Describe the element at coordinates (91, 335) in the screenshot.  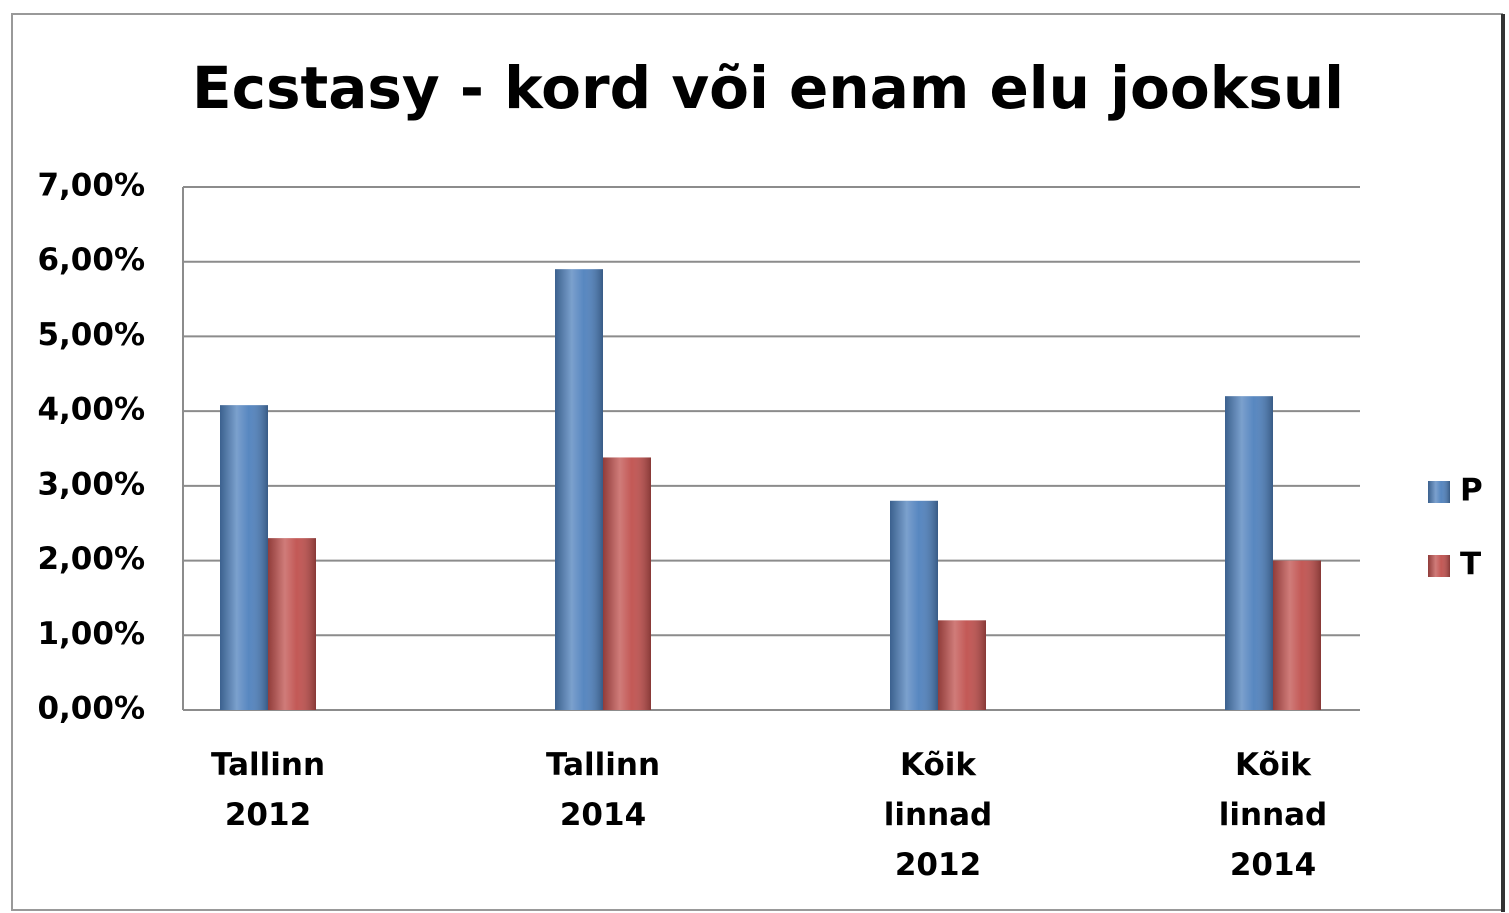
I see `y-tick-label: 5,00%` at that location.